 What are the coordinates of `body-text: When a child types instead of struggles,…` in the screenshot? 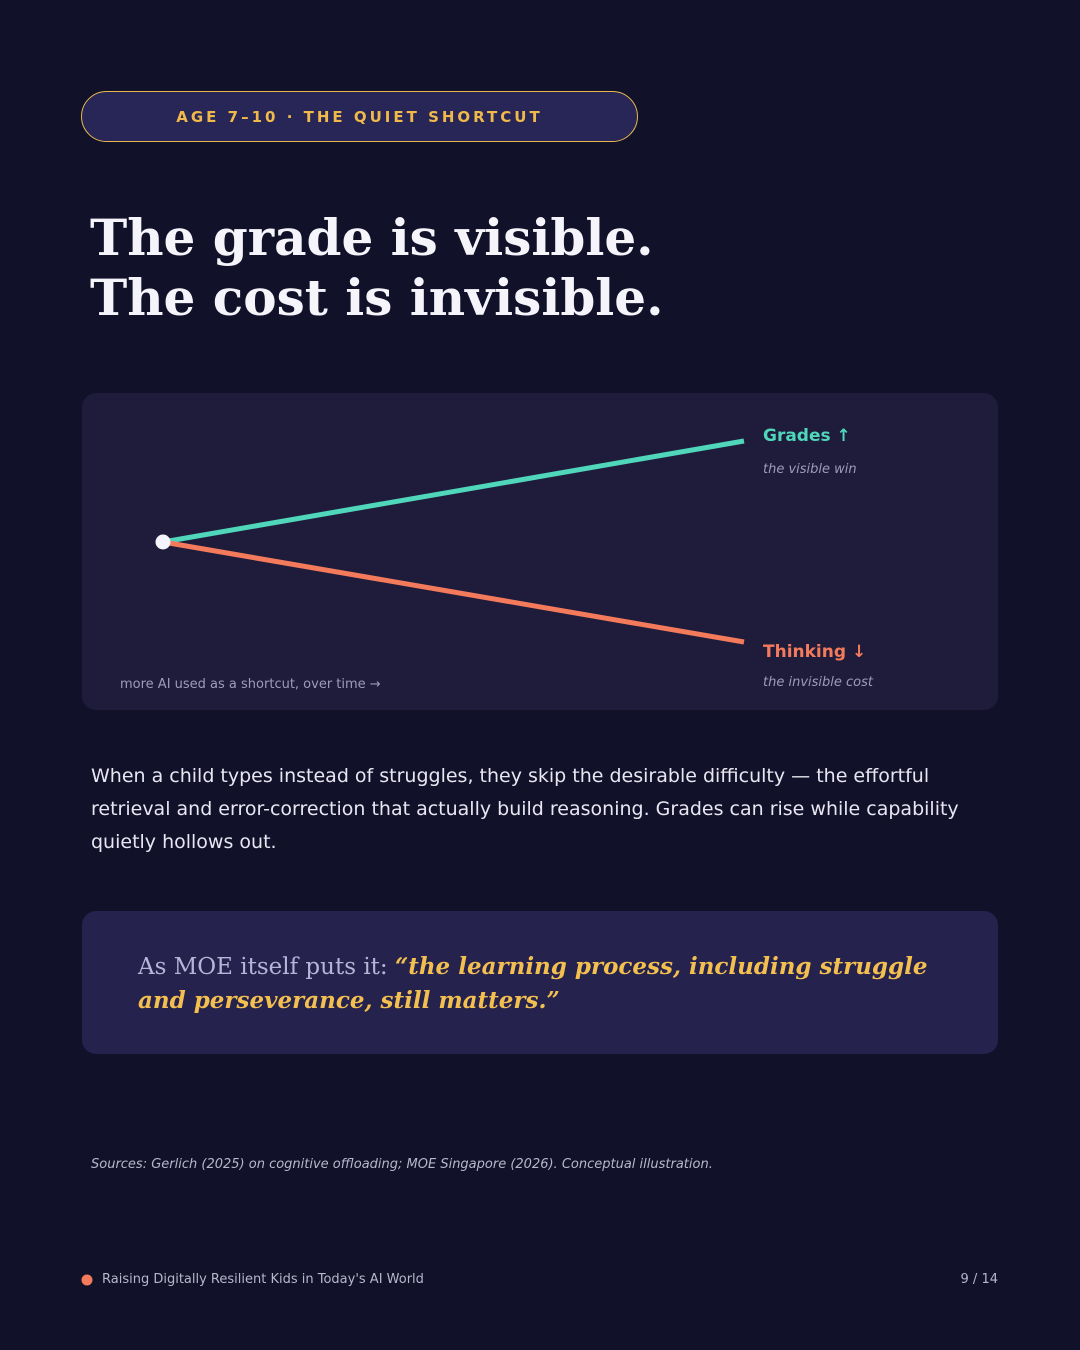 It's located at (525, 809).